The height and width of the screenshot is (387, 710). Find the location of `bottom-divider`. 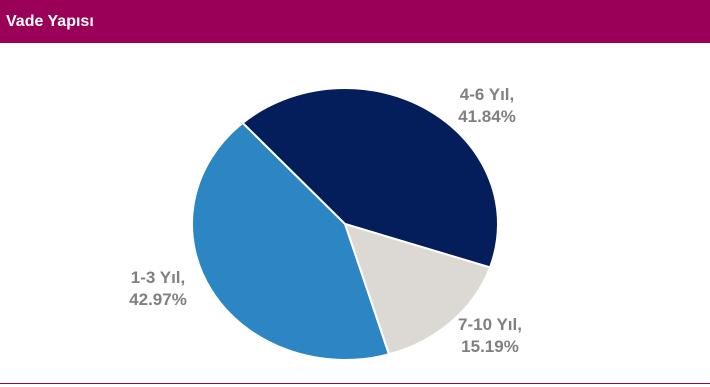

bottom-divider is located at coordinates (355, 383).